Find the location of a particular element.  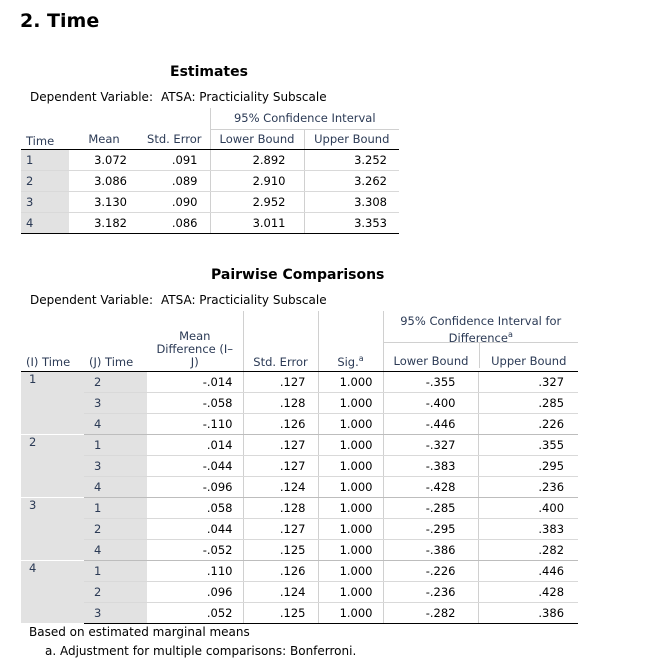

cell-lower-bound: -.282 is located at coordinates (431, 613).